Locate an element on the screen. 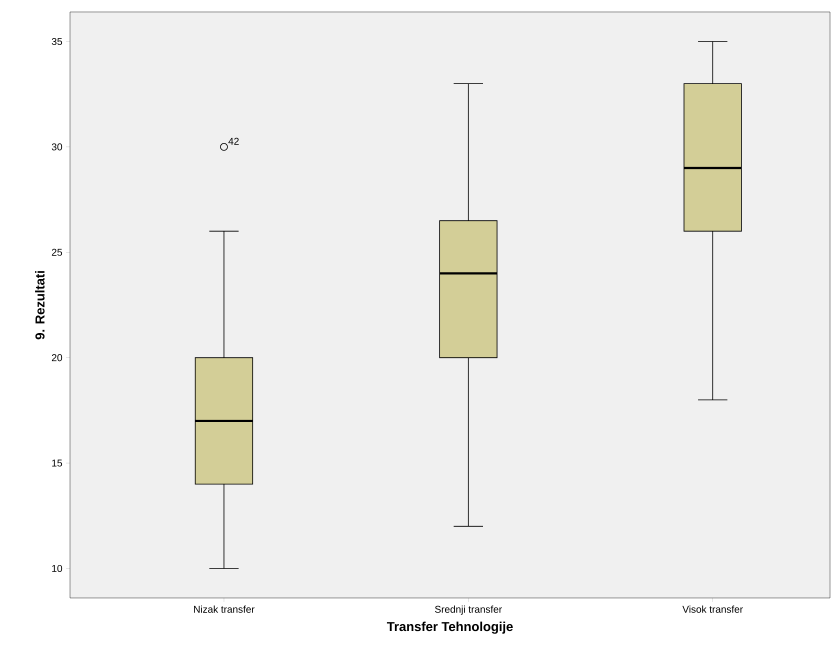  x-tick-label: Srednji transfer is located at coordinates (468, 610).